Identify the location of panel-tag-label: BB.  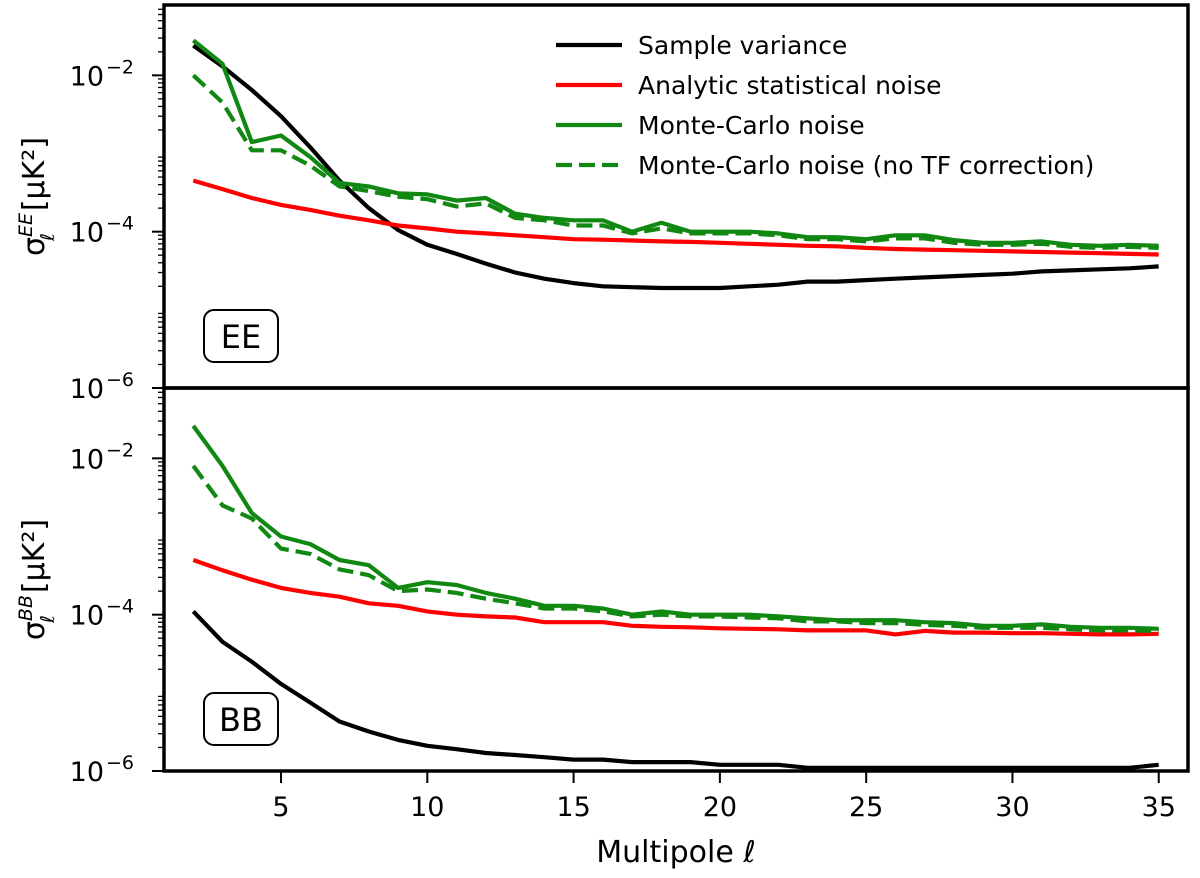
(241, 720).